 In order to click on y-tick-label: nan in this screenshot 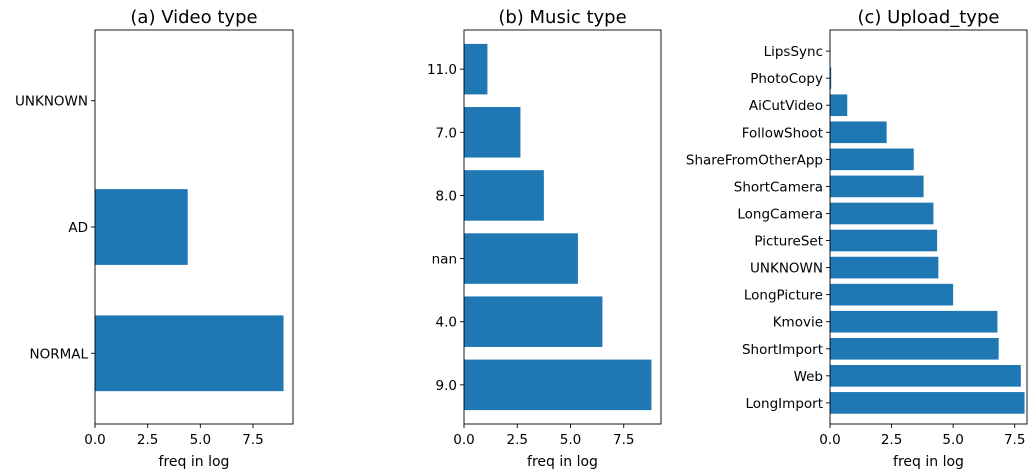, I will do `click(444, 260)`.